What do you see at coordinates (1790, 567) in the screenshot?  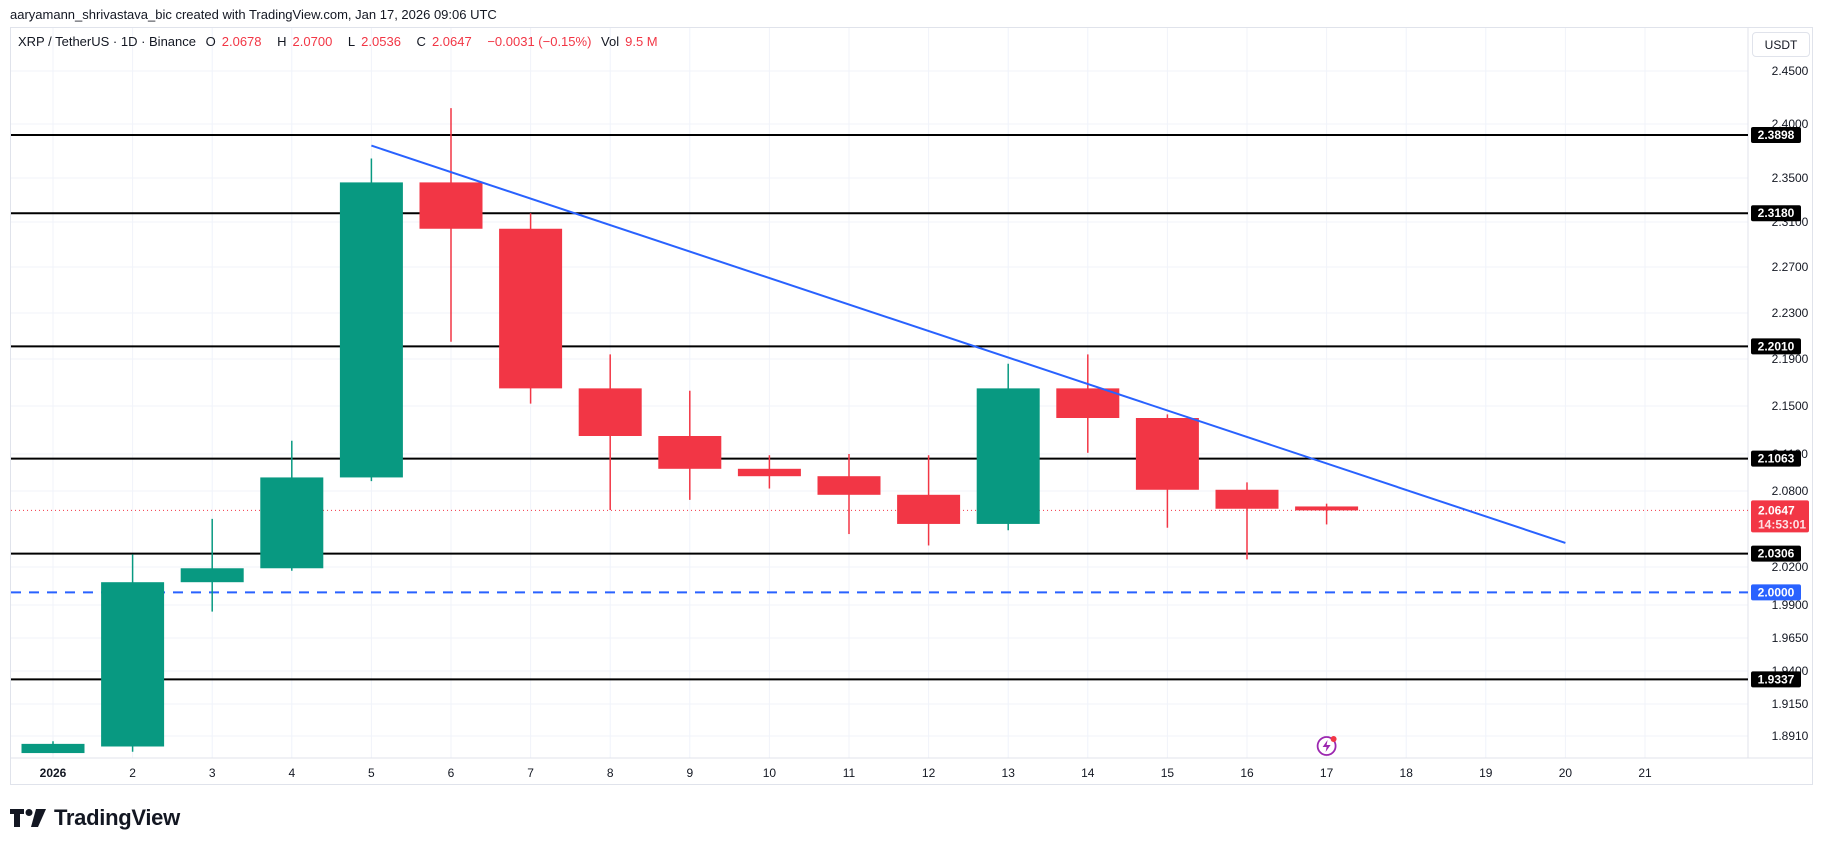 I see `price-tick-label: 2.0200` at bounding box center [1790, 567].